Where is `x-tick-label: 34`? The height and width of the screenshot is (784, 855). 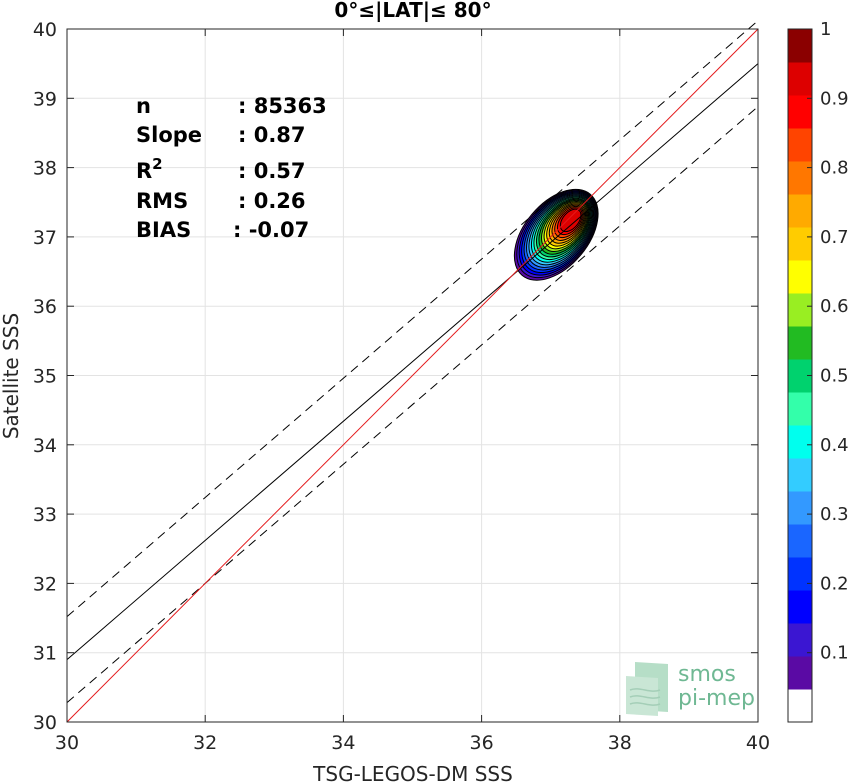 x-tick-label: 34 is located at coordinates (343, 743).